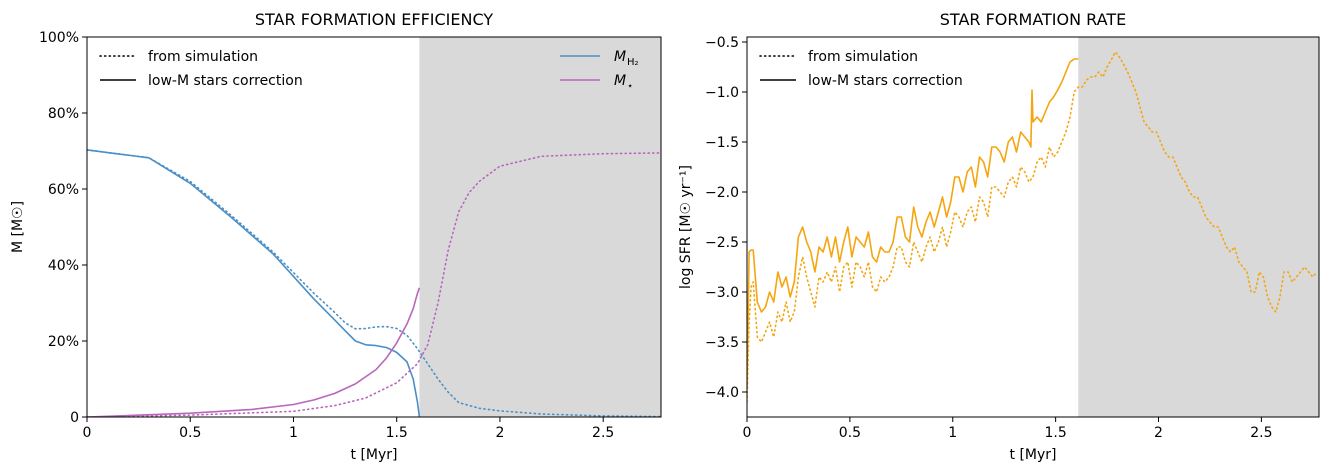 The image size is (1326, 464). Describe the element at coordinates (722, 343) in the screenshot. I see `y-tick-label: −3.5` at that location.